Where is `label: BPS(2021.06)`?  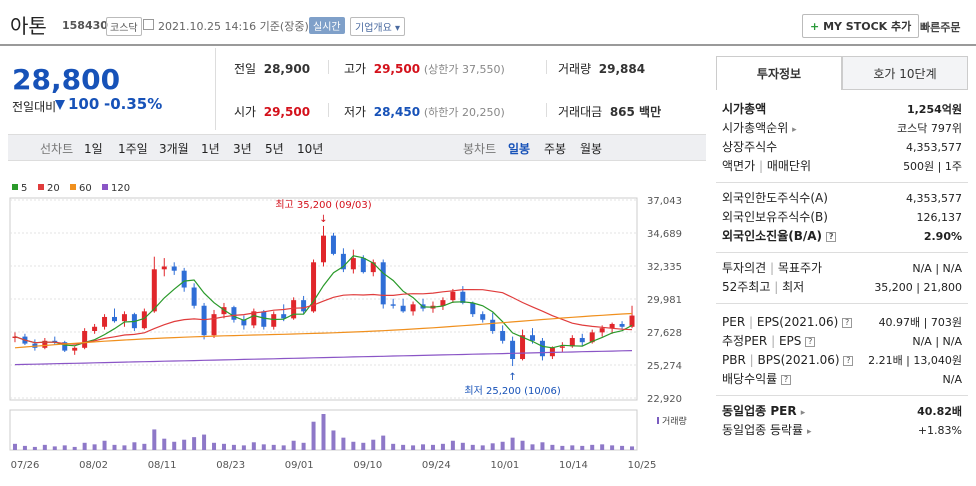 label: BPS(2021.06) is located at coordinates (798, 360).